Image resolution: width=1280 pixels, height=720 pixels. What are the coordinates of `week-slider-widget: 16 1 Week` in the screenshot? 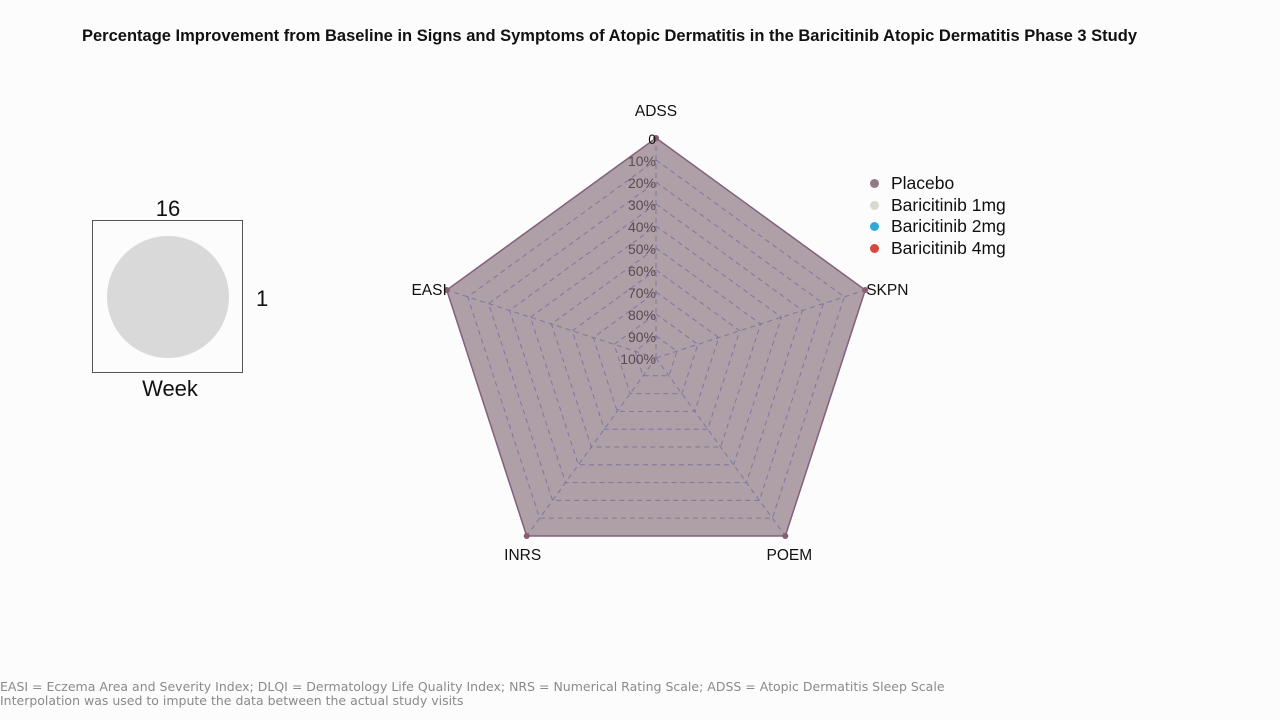 It's located at (192, 301).